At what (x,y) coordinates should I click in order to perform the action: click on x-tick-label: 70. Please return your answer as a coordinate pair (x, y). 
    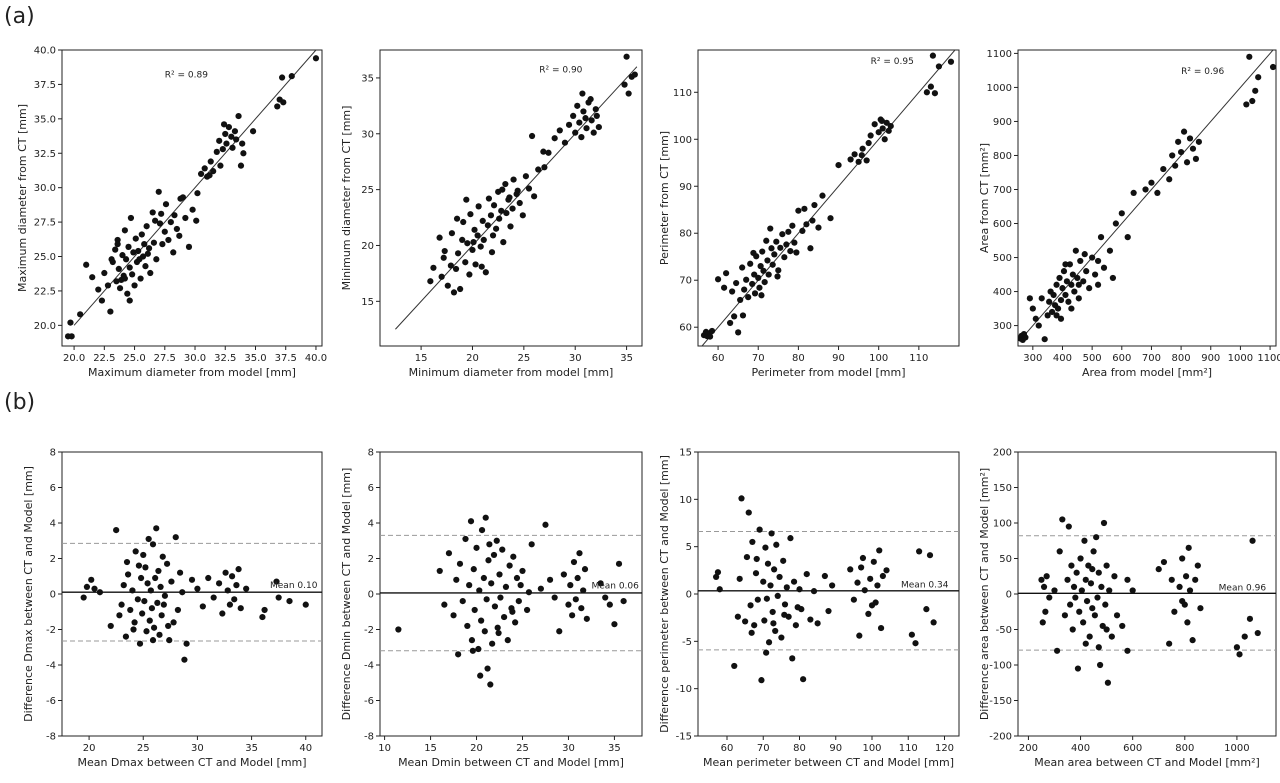
    Looking at the image, I should click on (763, 748).